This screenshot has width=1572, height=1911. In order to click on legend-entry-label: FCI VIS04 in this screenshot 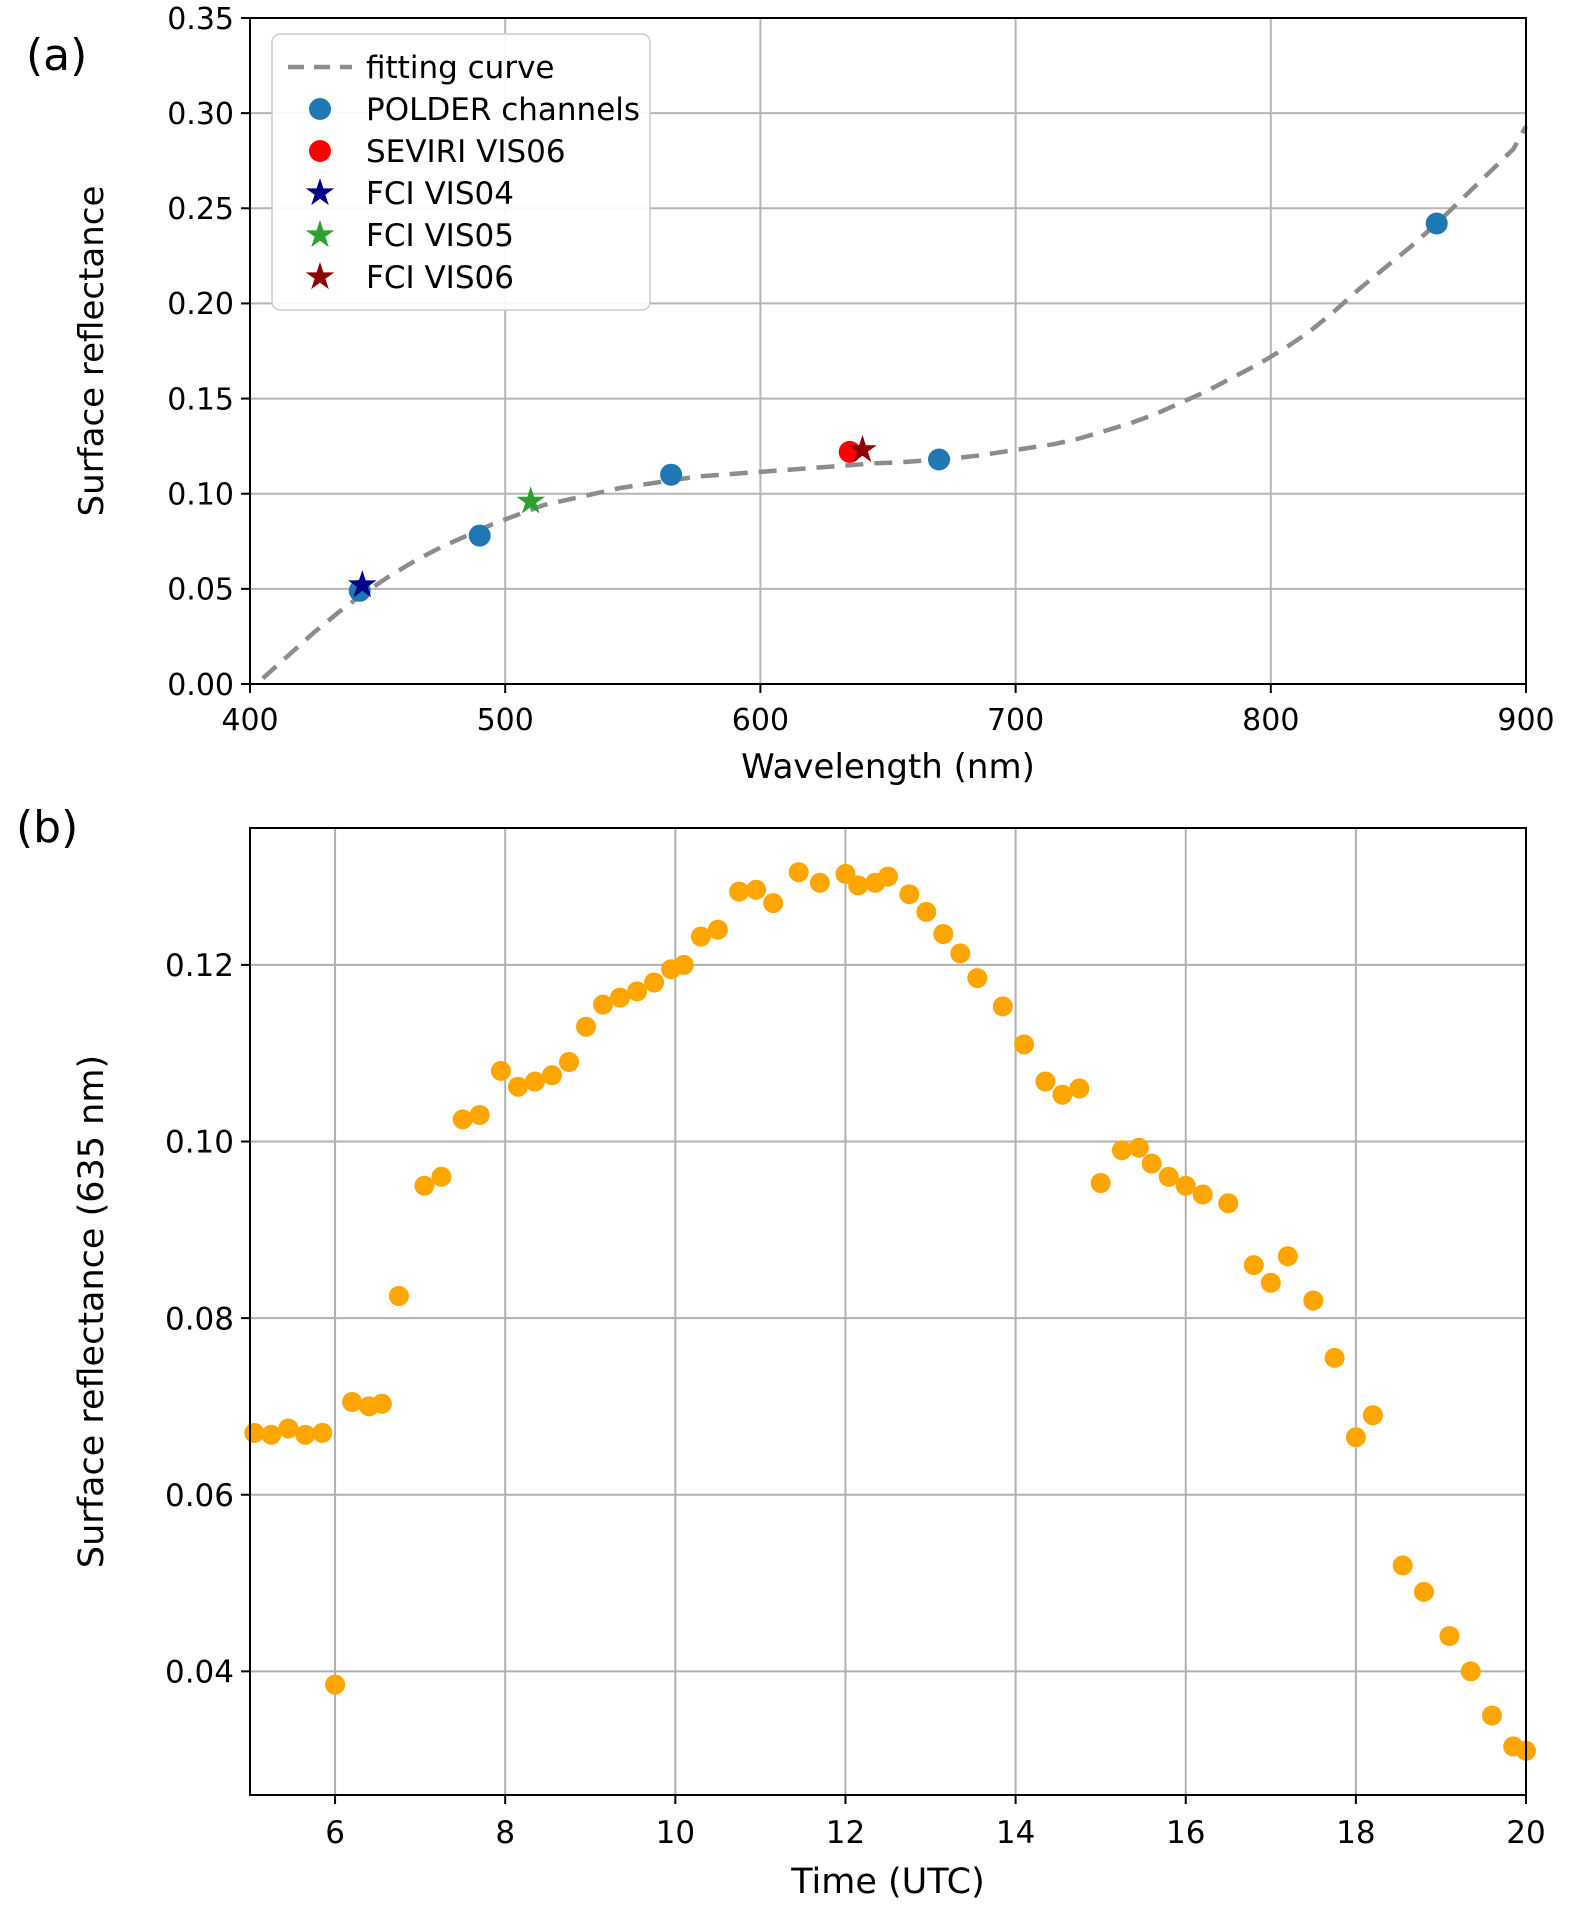, I will do `click(440, 194)`.